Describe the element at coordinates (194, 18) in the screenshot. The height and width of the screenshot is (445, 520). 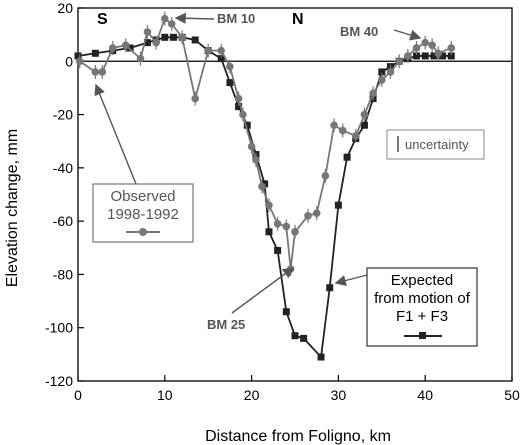
I see `bm10-arrow` at that location.